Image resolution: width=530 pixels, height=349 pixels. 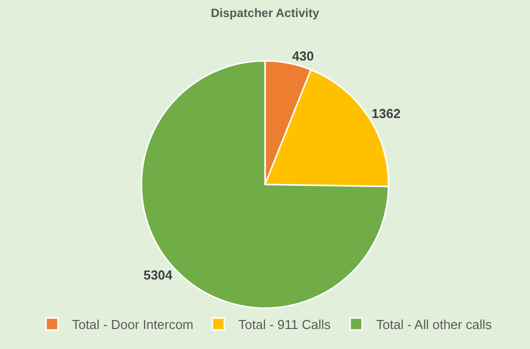 What do you see at coordinates (285, 324) in the screenshot?
I see `legend-label: Total - 911 Calls` at bounding box center [285, 324].